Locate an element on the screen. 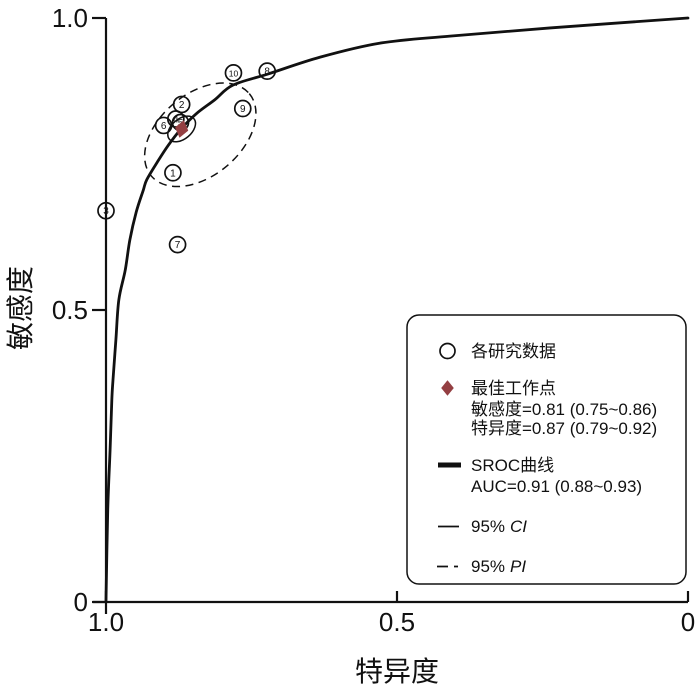 The width and height of the screenshot is (700, 700). study-point-6: 6 is located at coordinates (163, 125).